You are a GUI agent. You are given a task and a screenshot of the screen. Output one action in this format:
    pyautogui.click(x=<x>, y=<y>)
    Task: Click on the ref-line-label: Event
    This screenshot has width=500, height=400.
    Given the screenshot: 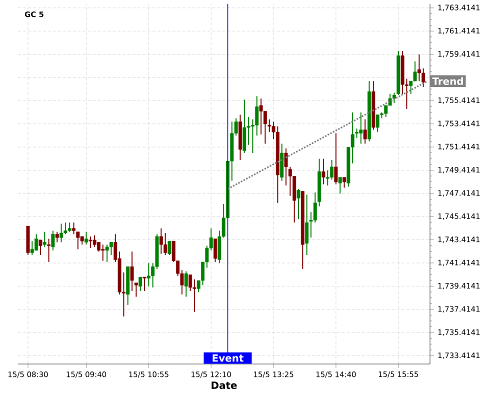 What is the action you would take?
    pyautogui.click(x=228, y=358)
    